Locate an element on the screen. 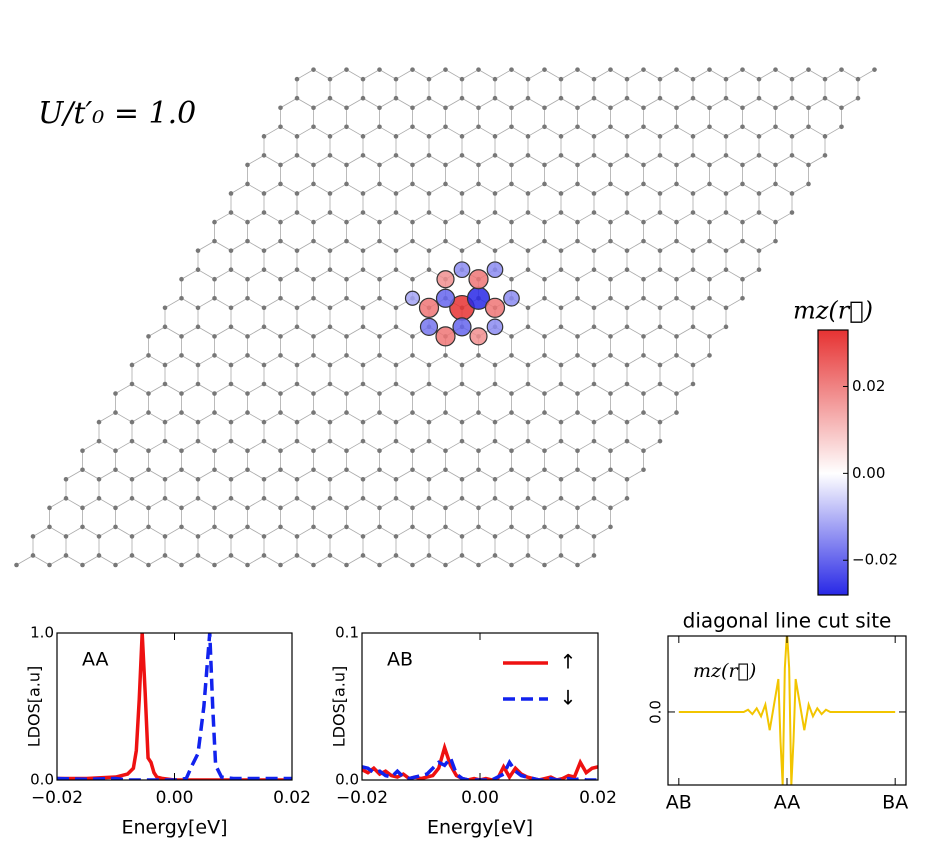 The width and height of the screenshot is (925, 852). magnetization-site is located at coordinates (495, 307).